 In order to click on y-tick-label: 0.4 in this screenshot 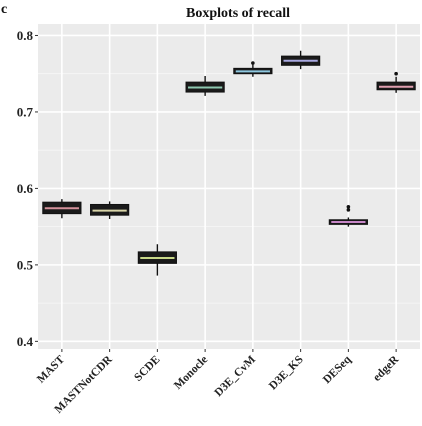, I will do `click(25, 341)`.